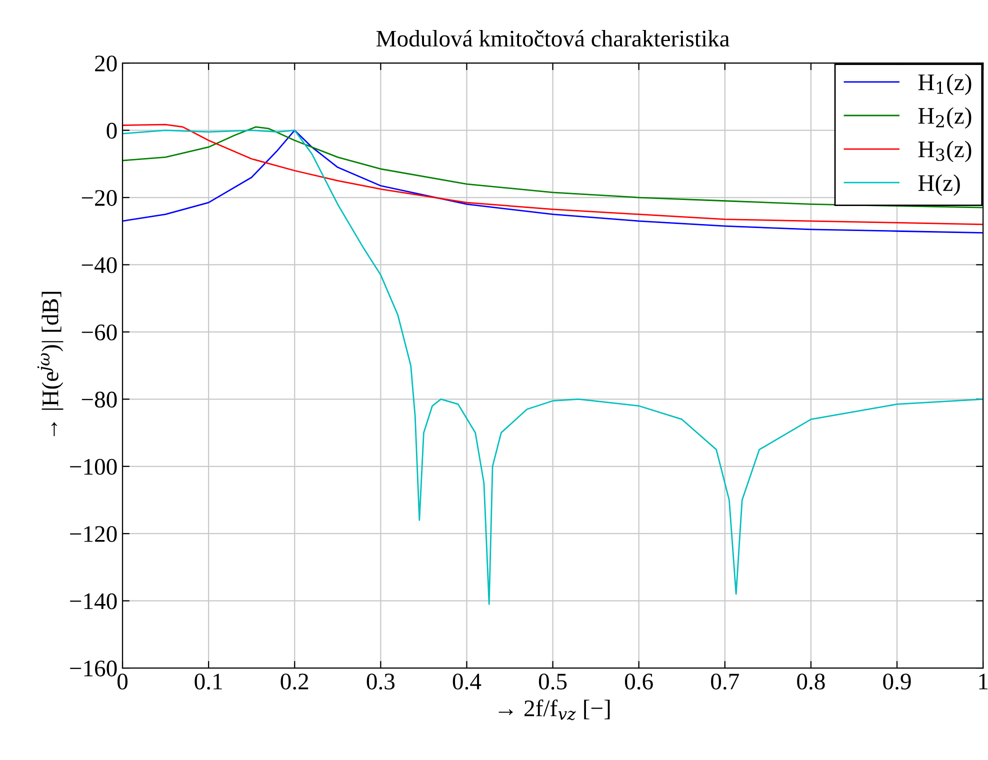 Image resolution: width=988 pixels, height=760 pixels. What do you see at coordinates (106, 64) in the screenshot?
I see `y-tick-label: 20` at bounding box center [106, 64].